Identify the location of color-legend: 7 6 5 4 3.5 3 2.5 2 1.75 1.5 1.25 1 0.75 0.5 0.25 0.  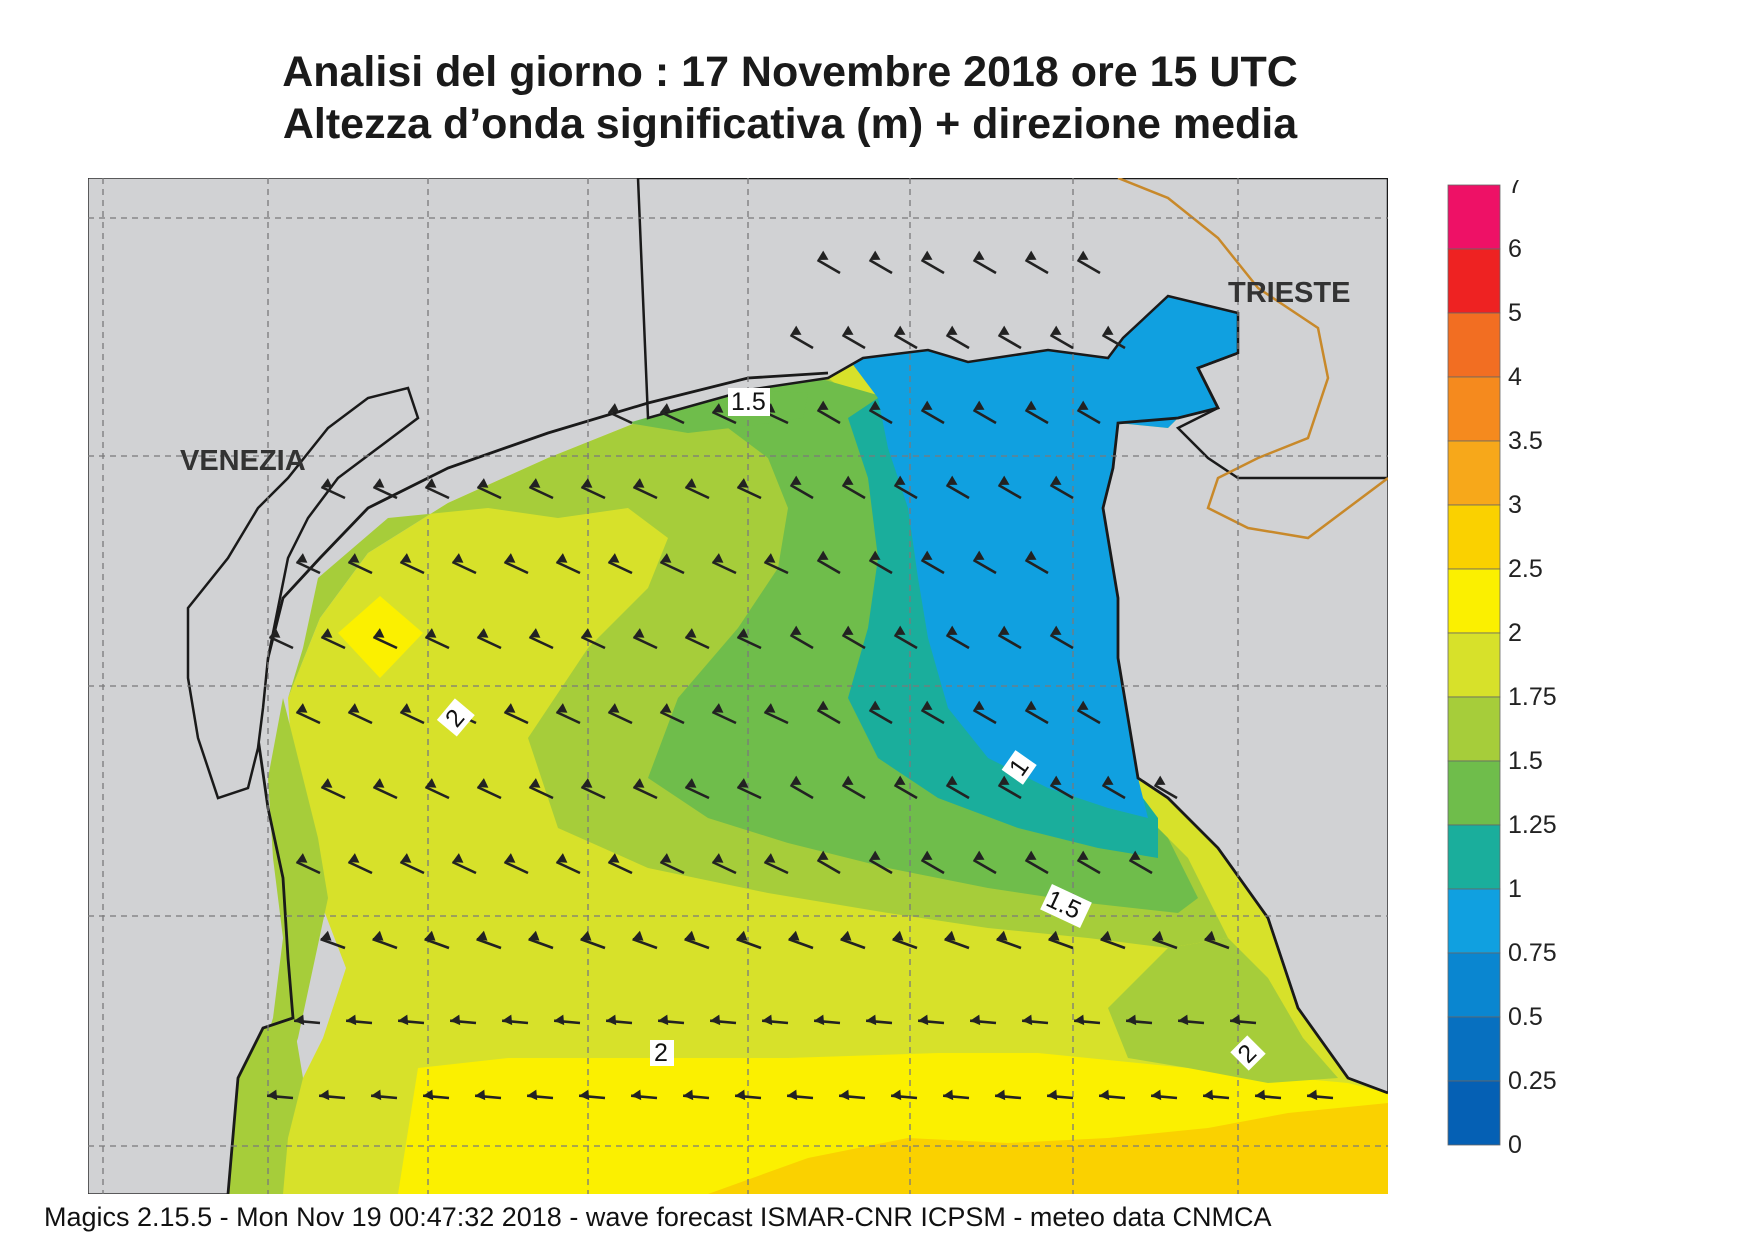
(1502, 669).